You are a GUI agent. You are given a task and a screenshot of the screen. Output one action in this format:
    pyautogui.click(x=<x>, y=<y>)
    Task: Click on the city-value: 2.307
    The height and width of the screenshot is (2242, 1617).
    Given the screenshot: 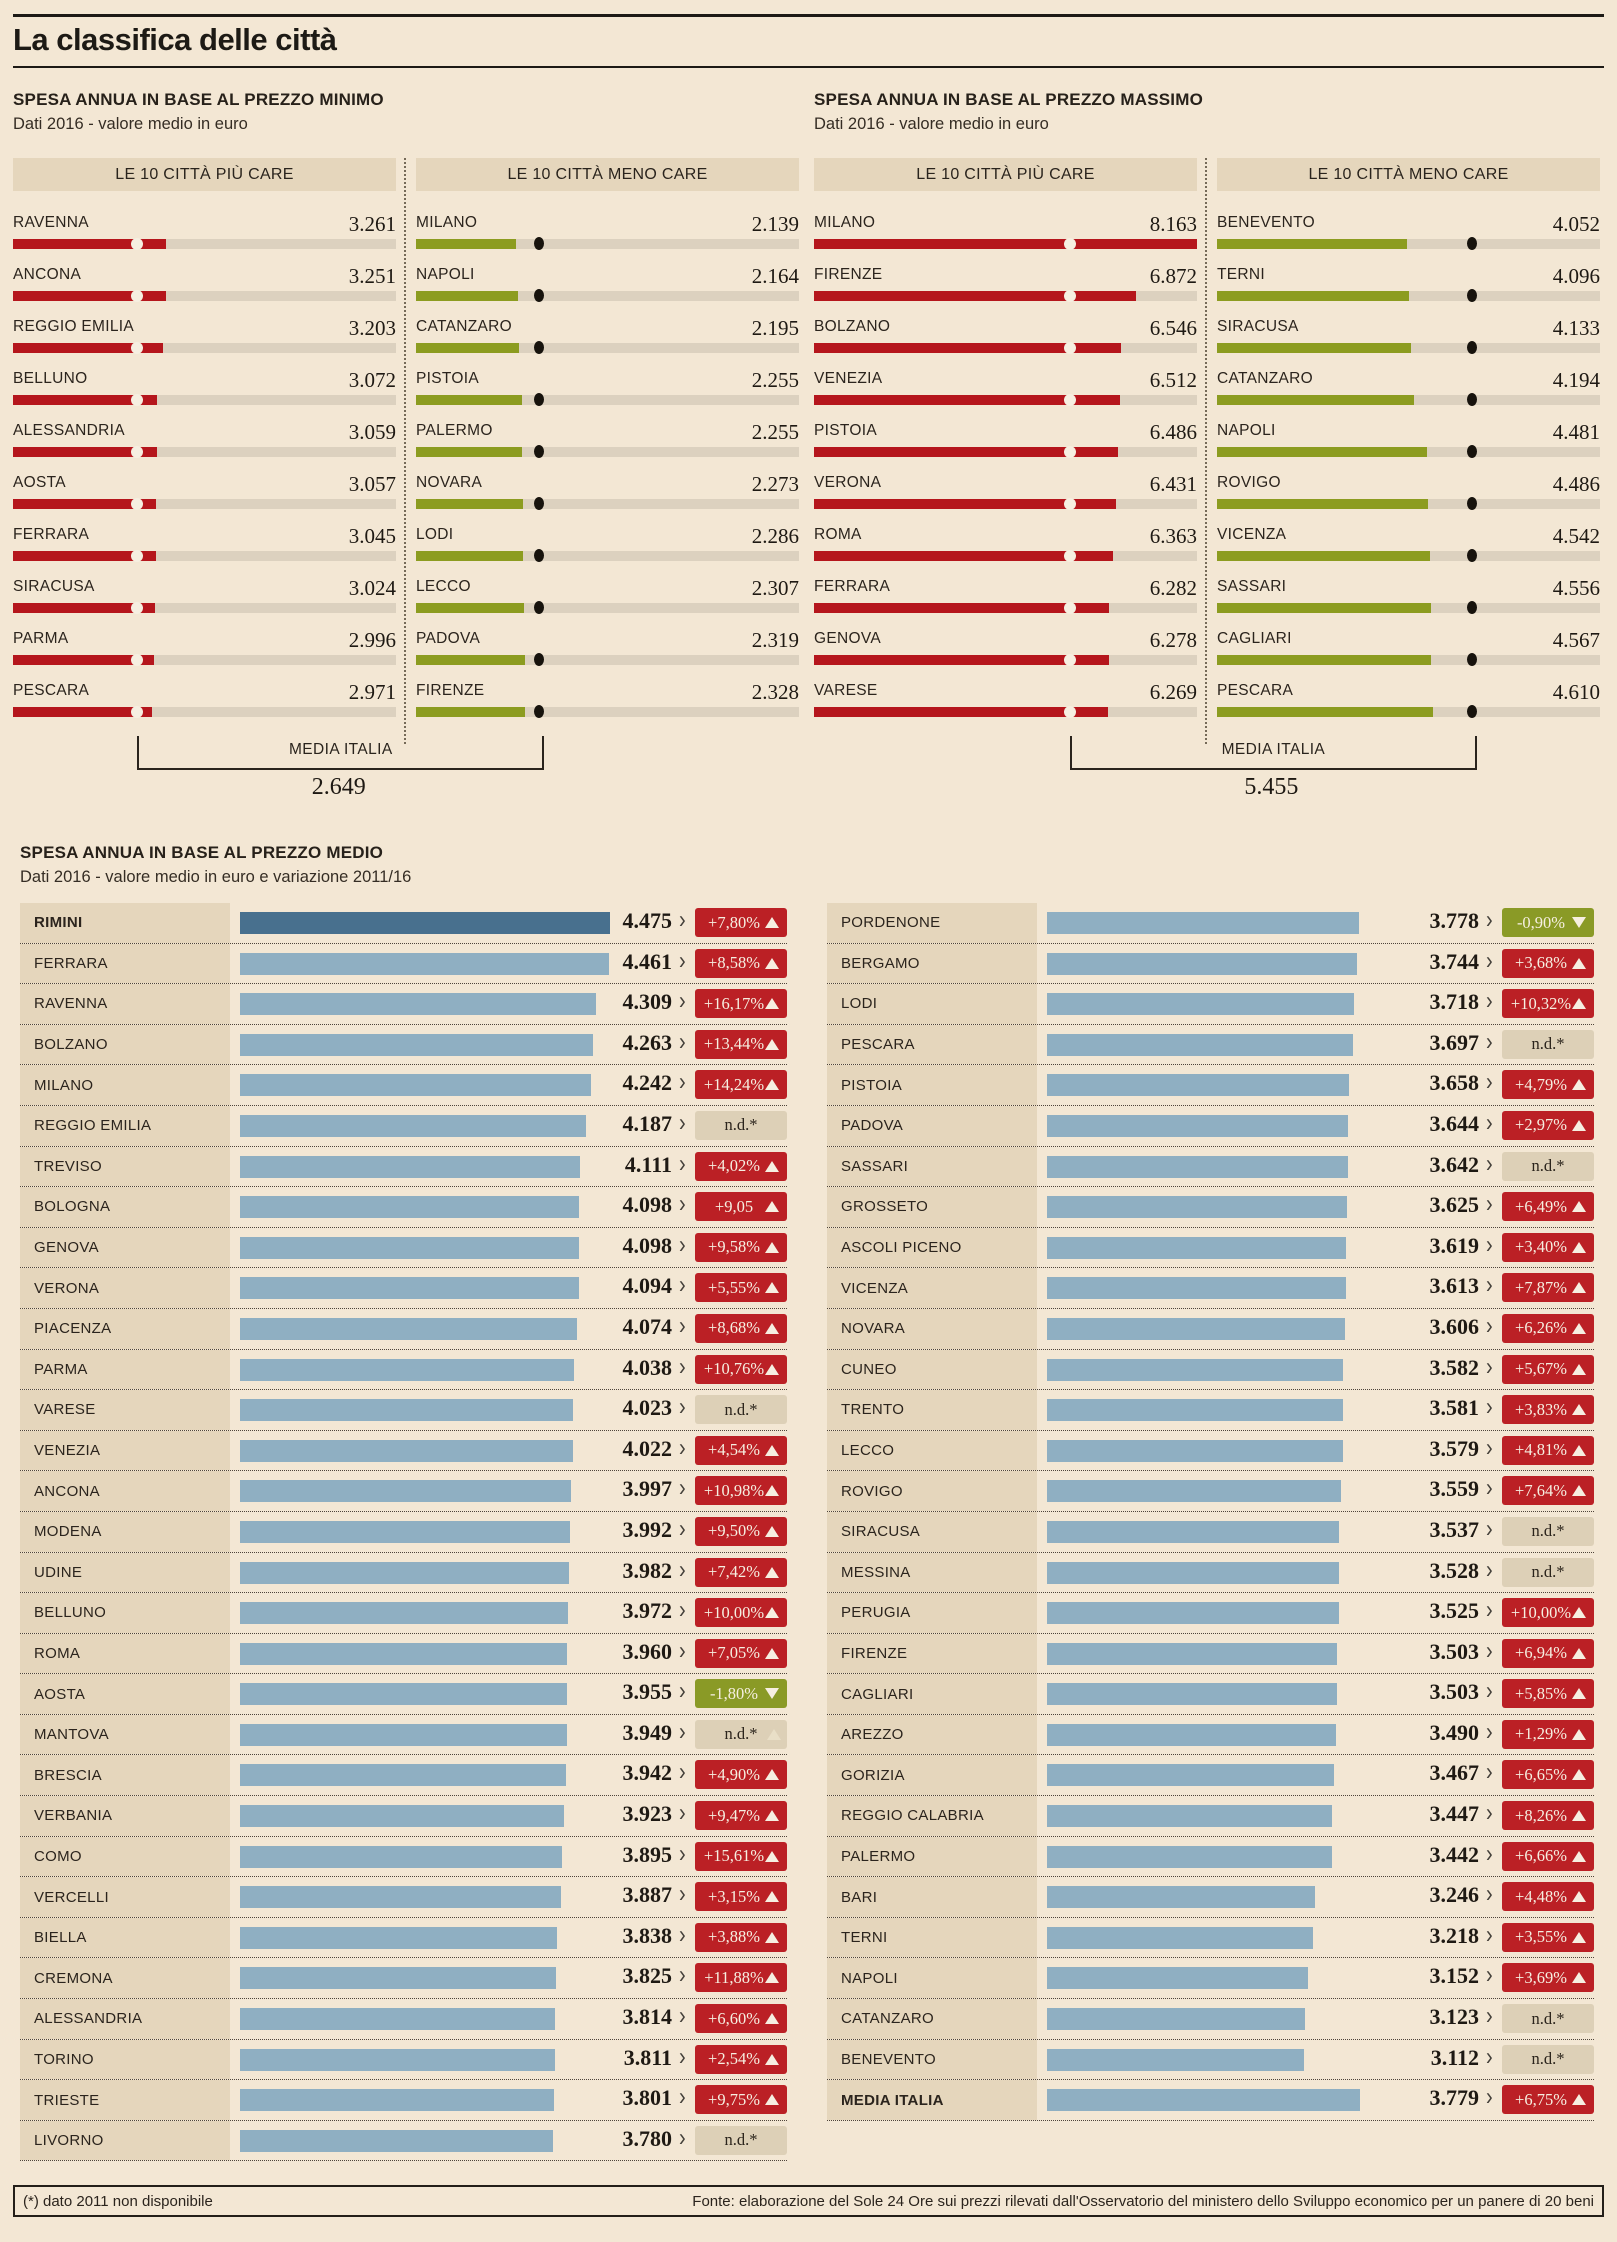 What is the action you would take?
    pyautogui.click(x=775, y=588)
    